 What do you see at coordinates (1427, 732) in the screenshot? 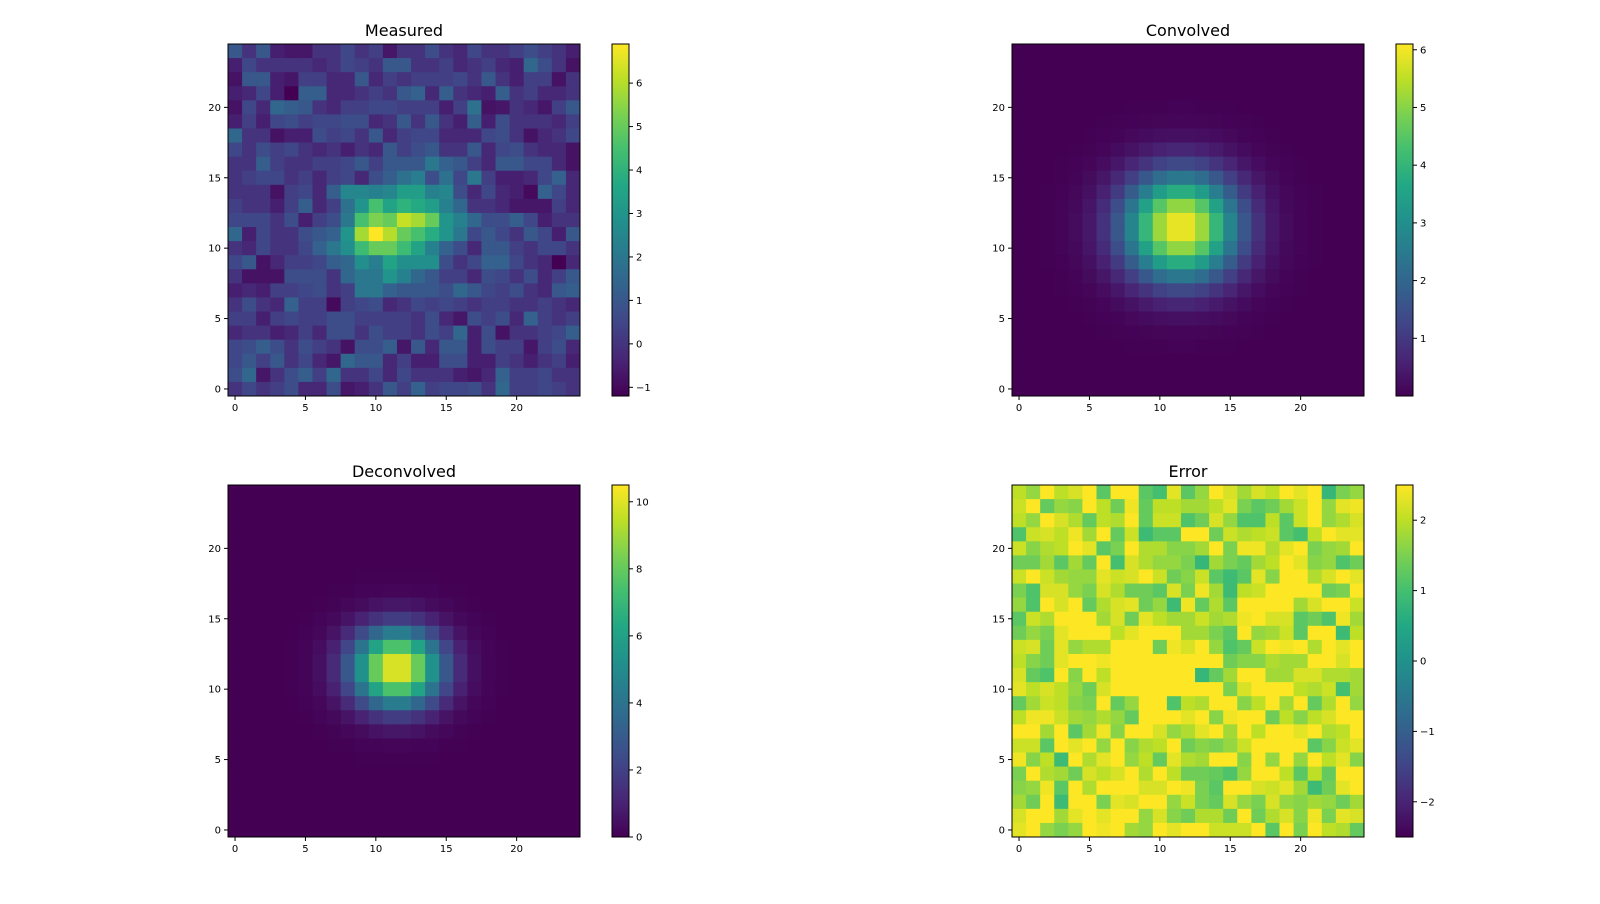
I see `colorbar-tick-label: −1` at bounding box center [1427, 732].